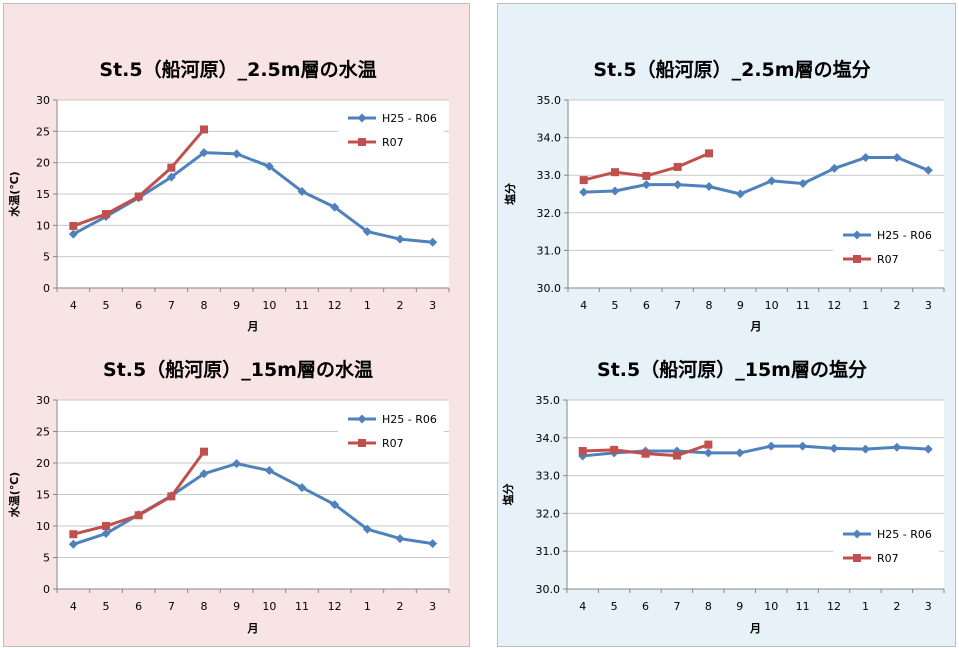 Image resolution: width=959 pixels, height=648 pixels. Describe the element at coordinates (238, 369) in the screenshot. I see `chart-title: St.5（船河原）_15m層の水温` at that location.